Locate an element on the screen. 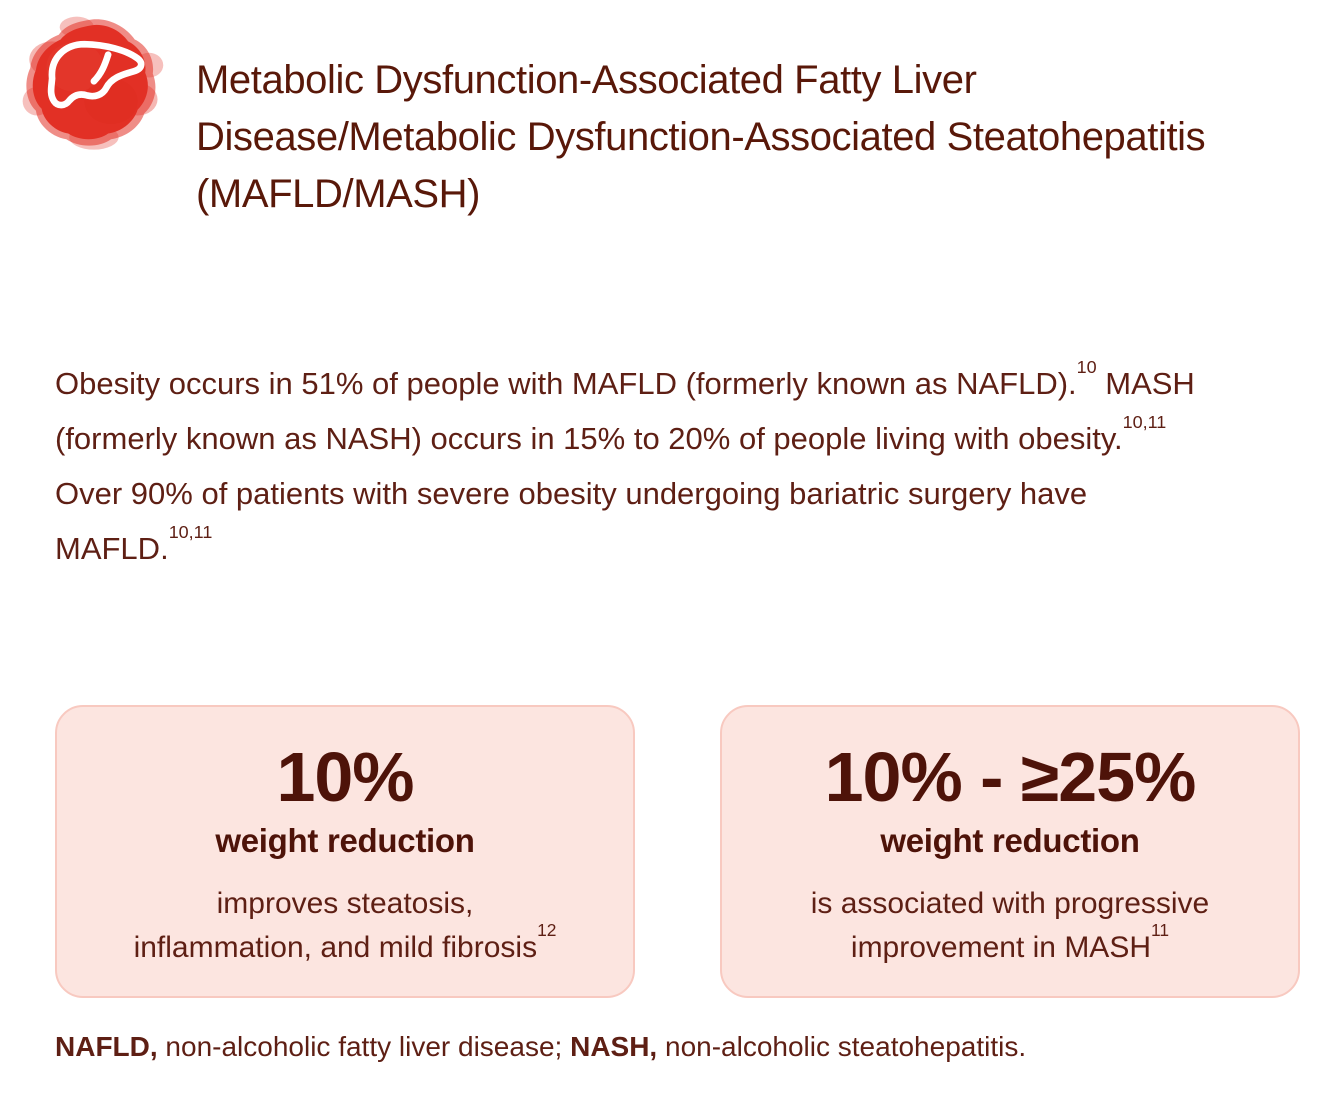  stat-description-line: inflammation, and mild fibrosis12 is located at coordinates (345, 941).